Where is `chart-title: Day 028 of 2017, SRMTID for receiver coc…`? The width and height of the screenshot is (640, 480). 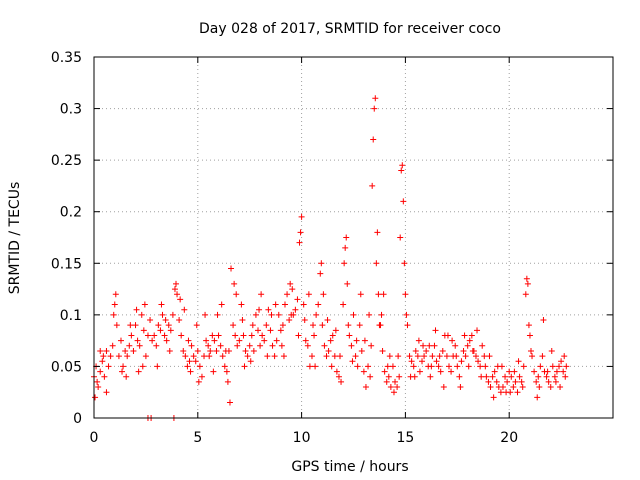 chart-title: Day 028 of 2017, SRMTID for receiver coc… is located at coordinates (350, 29).